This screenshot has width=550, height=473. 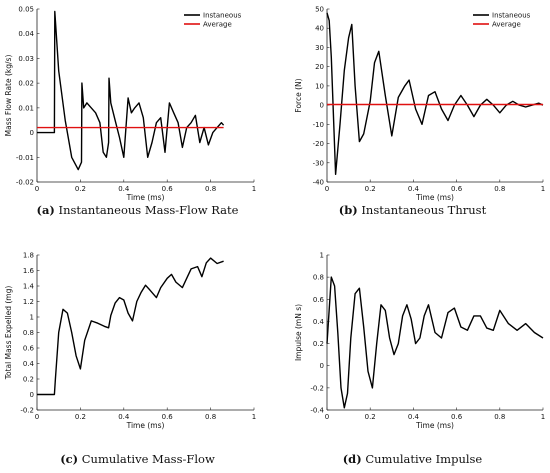 I want to click on chart-b-ytick-label: 40, so click(x=319, y=29).